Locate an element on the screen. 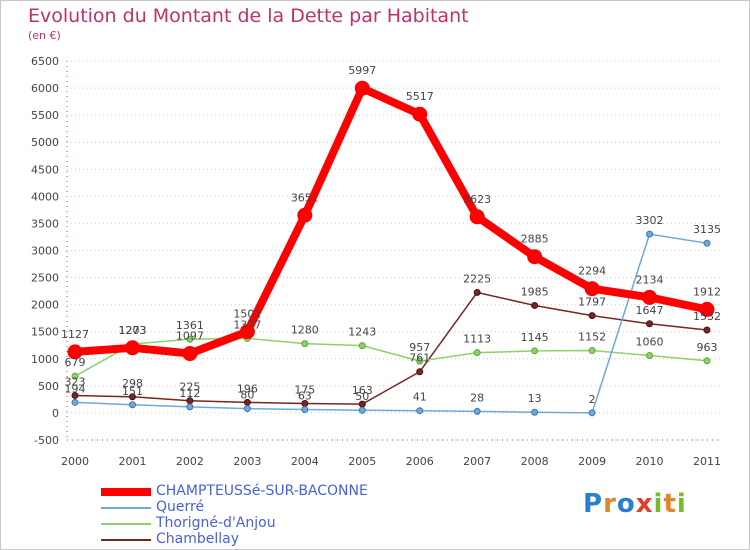 The image size is (750, 550). data-label: 2 is located at coordinates (592, 399).